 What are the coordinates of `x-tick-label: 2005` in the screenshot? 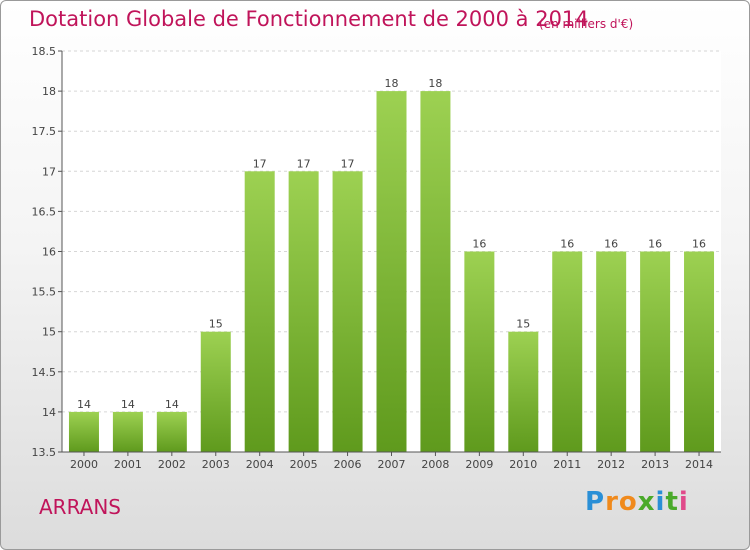 It's located at (304, 464).